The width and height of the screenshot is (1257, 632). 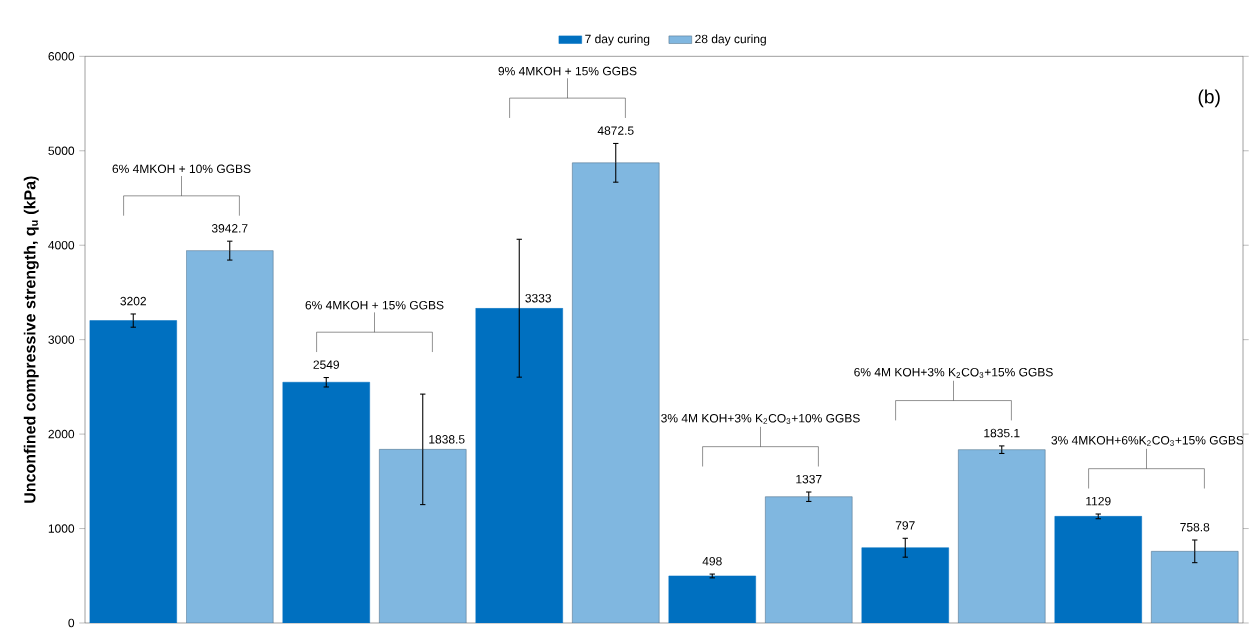 I want to click on y-tick-label: 1000, so click(x=61, y=528).